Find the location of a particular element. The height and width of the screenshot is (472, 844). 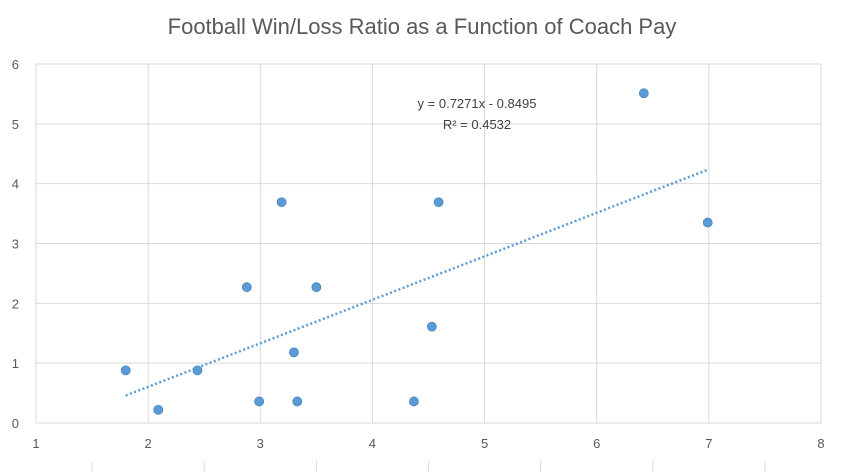

x-tick-label: 3 is located at coordinates (260, 443).